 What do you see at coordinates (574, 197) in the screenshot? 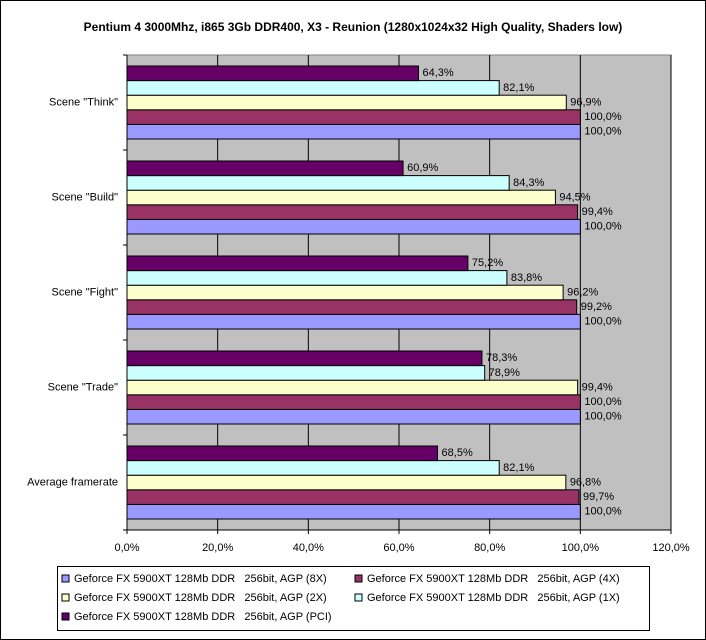
I see `value-label: 94,5%` at bounding box center [574, 197].